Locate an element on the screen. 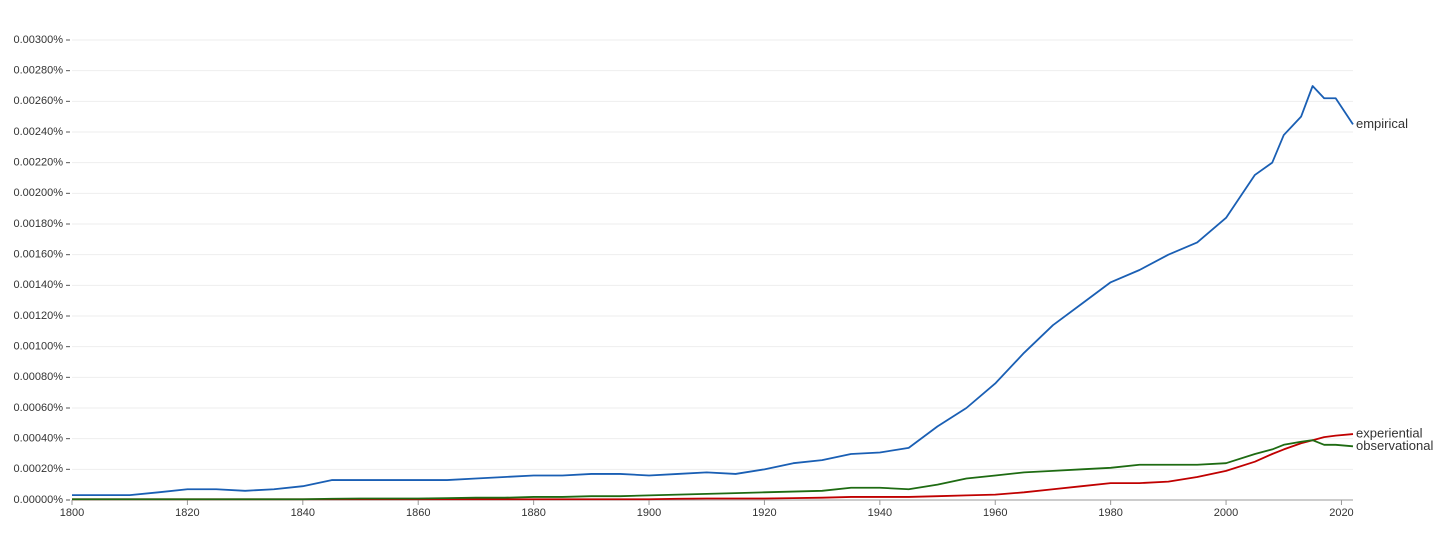  y-tick-label: 0.00020% is located at coordinates (38, 469).